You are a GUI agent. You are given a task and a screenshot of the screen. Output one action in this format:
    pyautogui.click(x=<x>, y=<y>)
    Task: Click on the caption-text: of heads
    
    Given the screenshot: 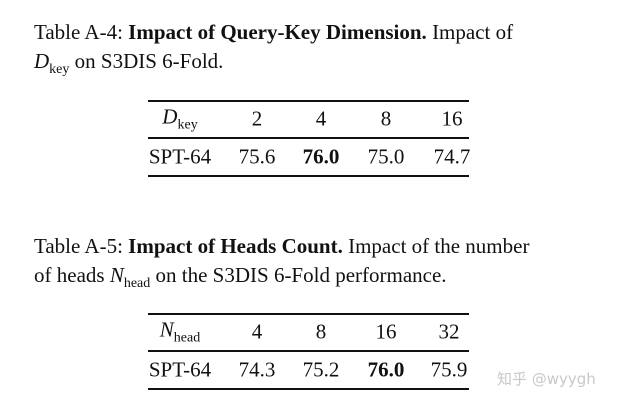 What is the action you would take?
    pyautogui.click(x=69, y=275)
    